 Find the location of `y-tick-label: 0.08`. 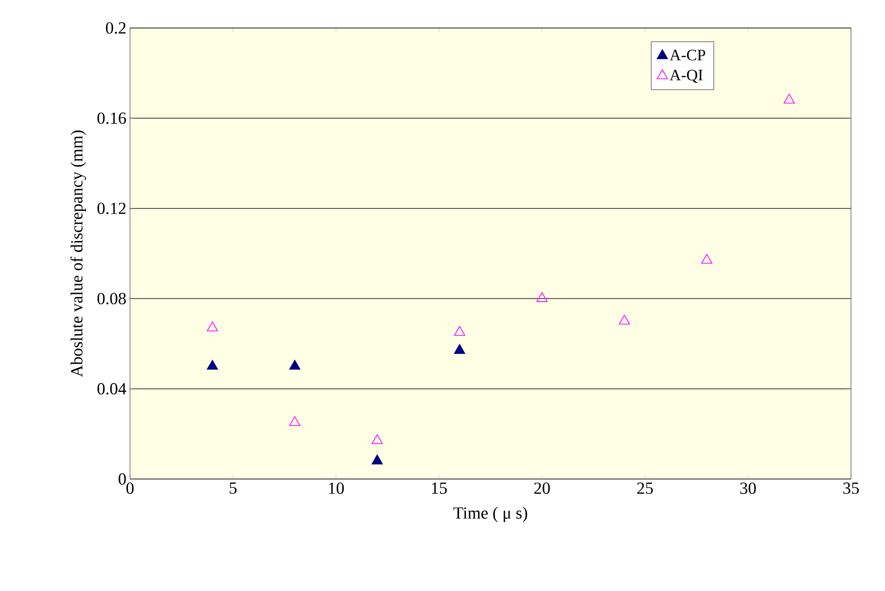

y-tick-label: 0.08 is located at coordinates (111, 298).